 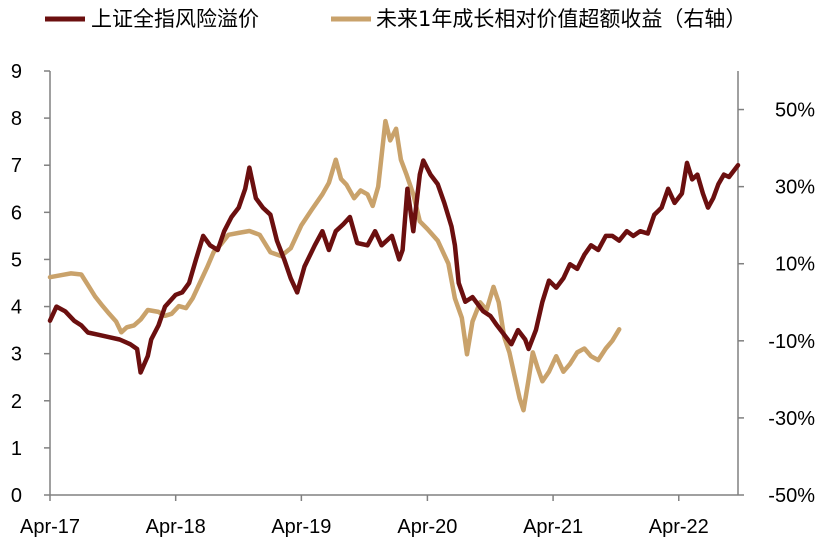 I want to click on x-tick-label: Apr-20, so click(x=427, y=527).